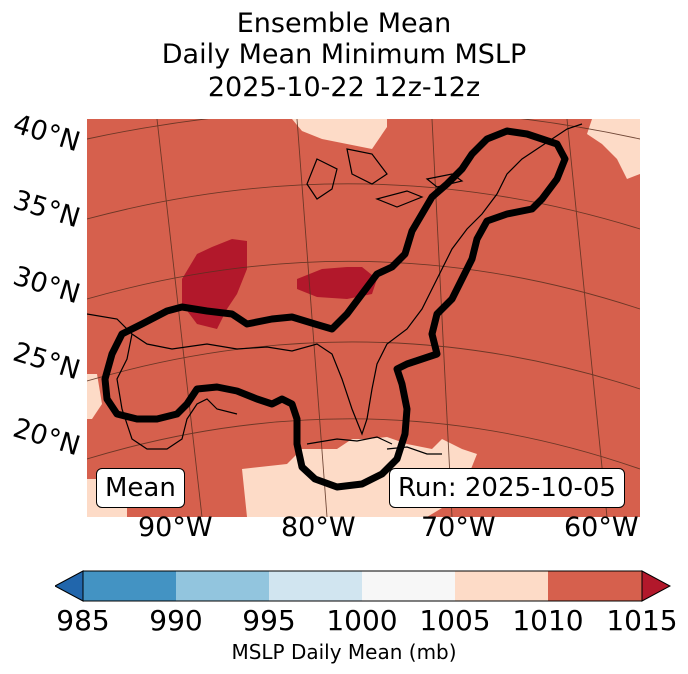 The width and height of the screenshot is (688, 674). What do you see at coordinates (83, 620) in the screenshot?
I see `colorbar-tick-985: 985` at bounding box center [83, 620].